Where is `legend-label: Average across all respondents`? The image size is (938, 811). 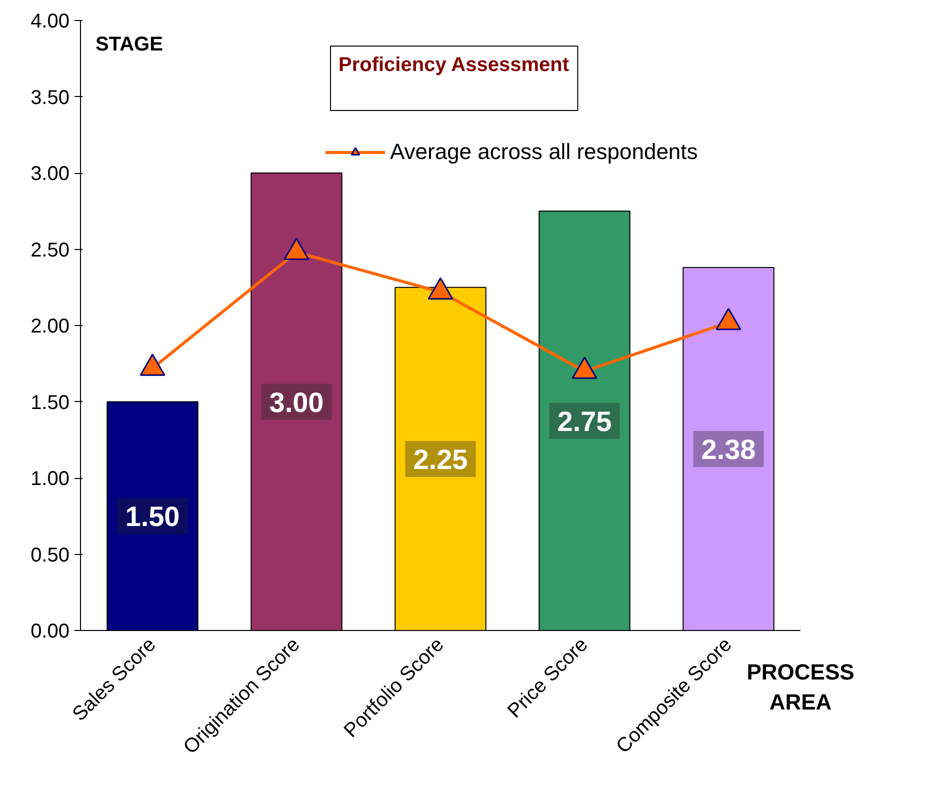 legend-label: Average across all respondents is located at coordinates (544, 152).